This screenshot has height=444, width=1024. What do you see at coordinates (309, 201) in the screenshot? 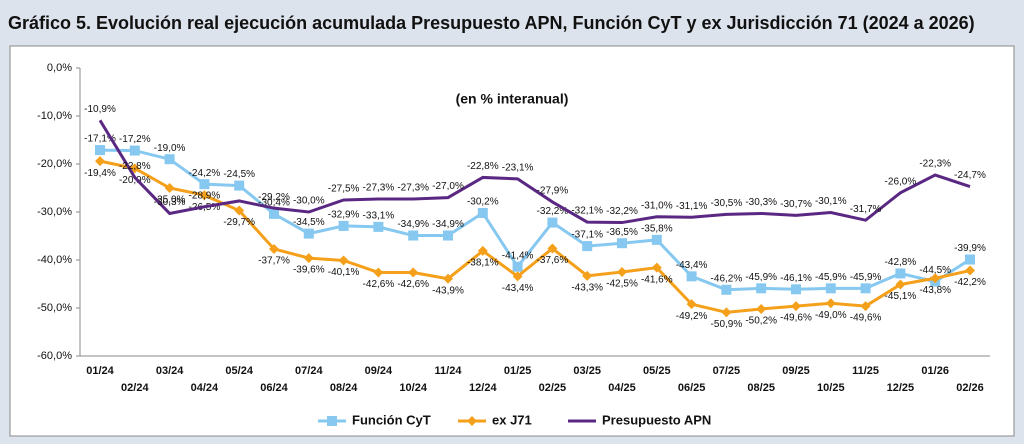
I see `data-label: -30,0%` at bounding box center [309, 201].